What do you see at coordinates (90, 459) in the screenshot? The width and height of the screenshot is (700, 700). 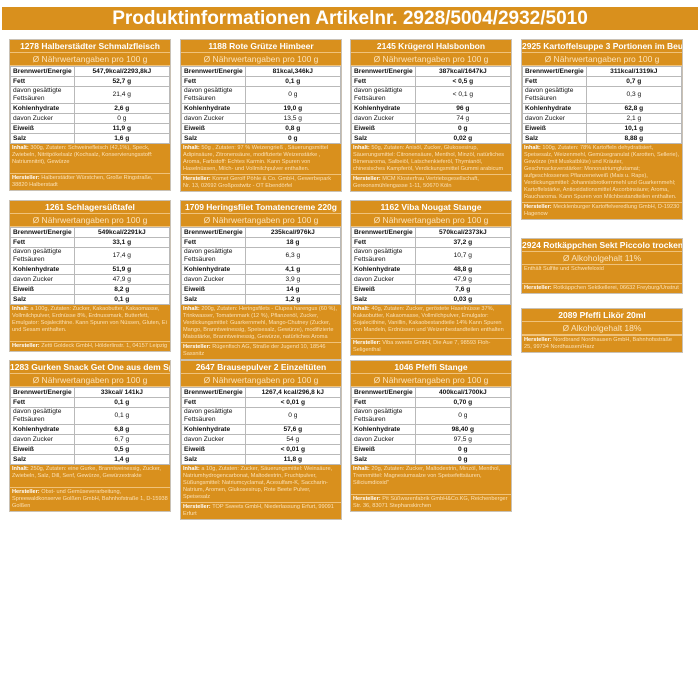 I see `nutrition-row: Salz 1,4 g` at bounding box center [90, 459].